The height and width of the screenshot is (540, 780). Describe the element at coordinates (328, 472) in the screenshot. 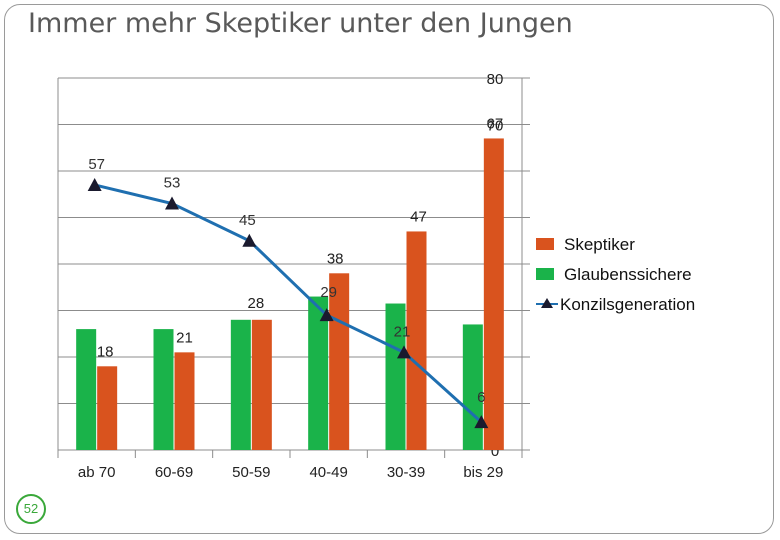

I see `x-category-label: 40-49` at that location.